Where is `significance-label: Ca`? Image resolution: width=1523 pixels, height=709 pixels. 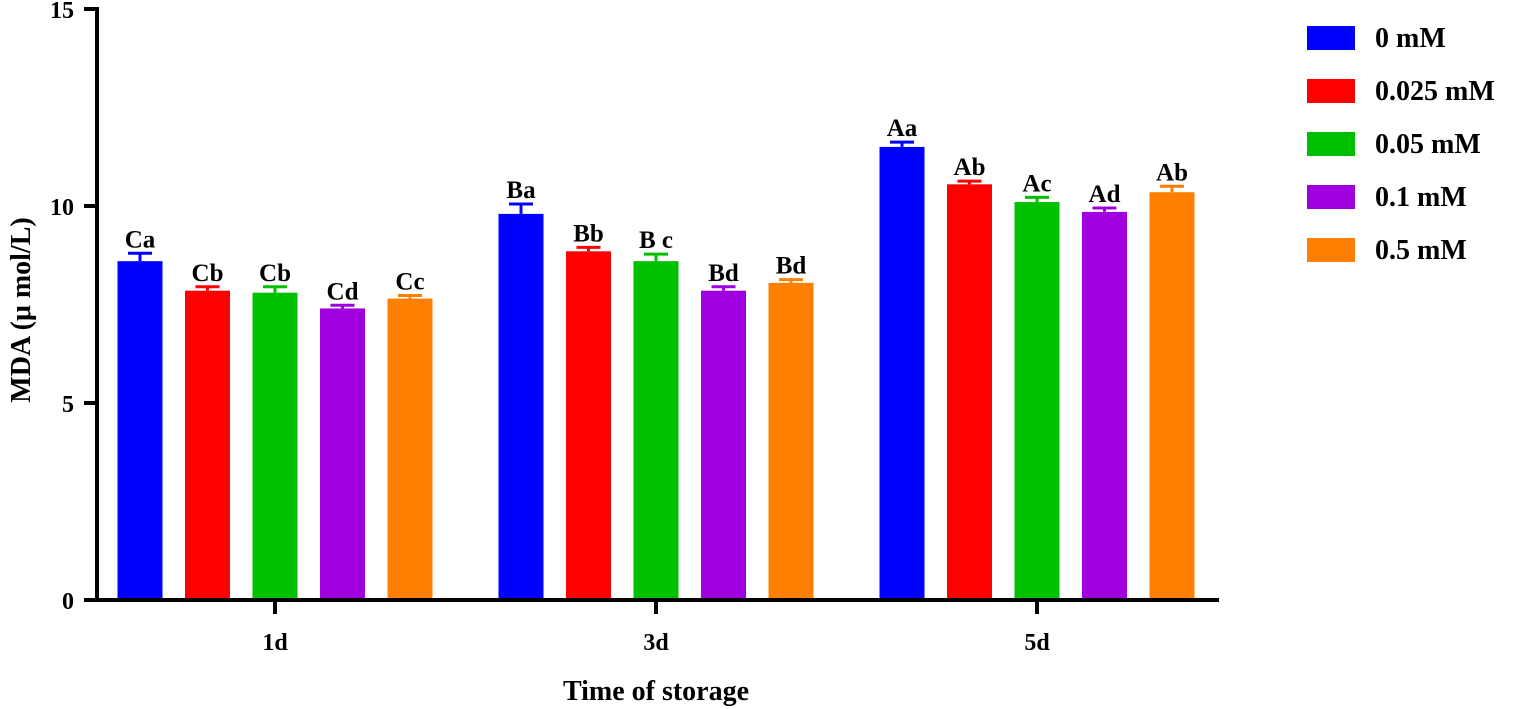 significance-label: Ca is located at coordinates (140, 239).